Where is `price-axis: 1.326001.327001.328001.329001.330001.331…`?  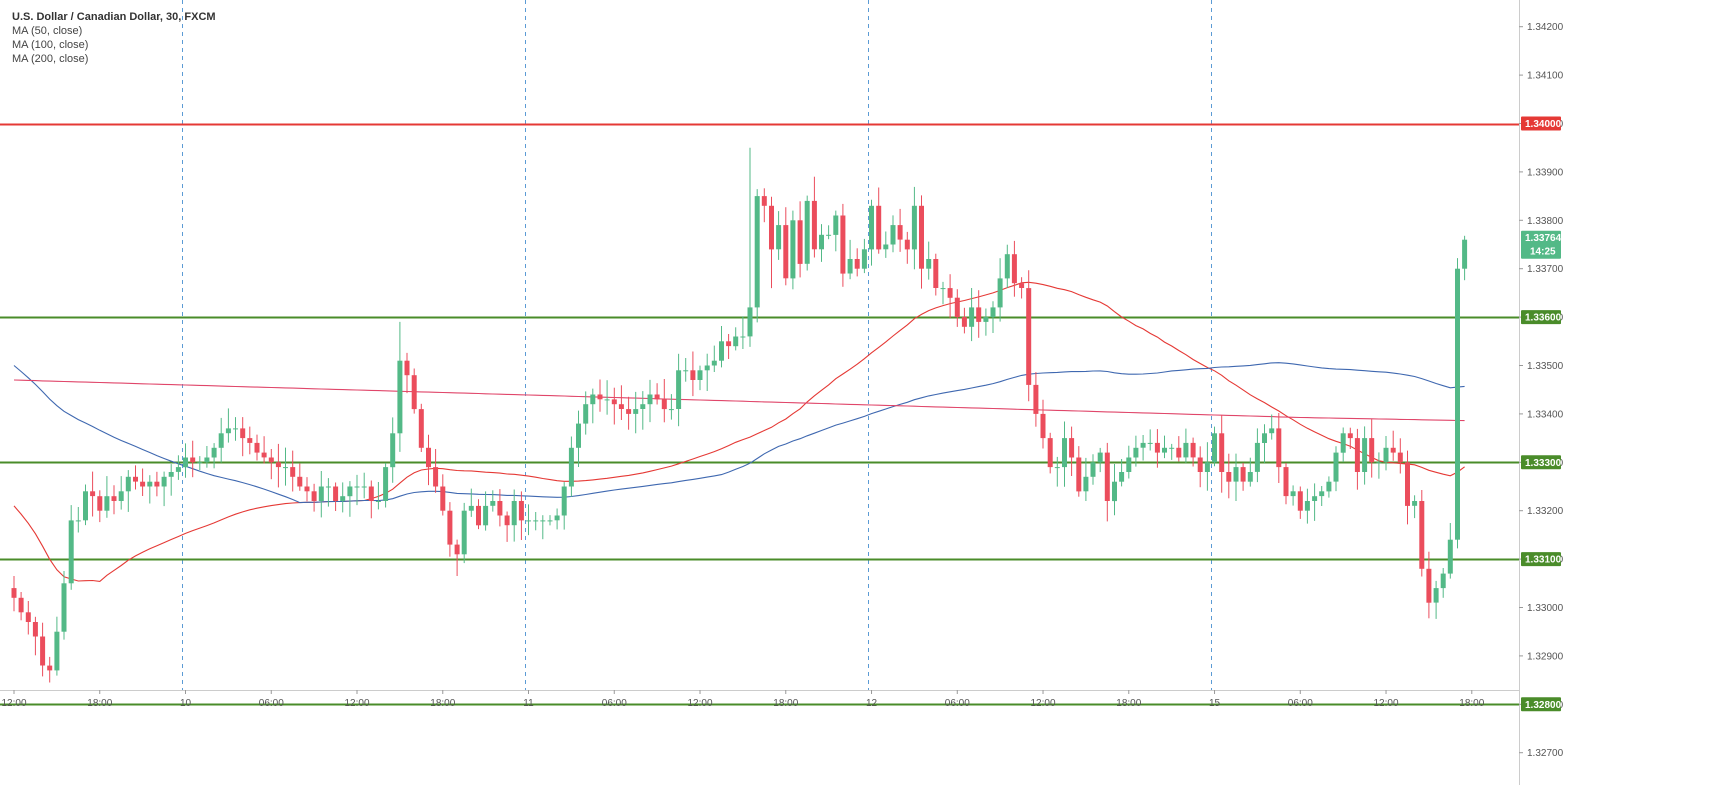
price-axis: 1.326001.327001.328001.329001.330001.331… is located at coordinates (1541, 403).